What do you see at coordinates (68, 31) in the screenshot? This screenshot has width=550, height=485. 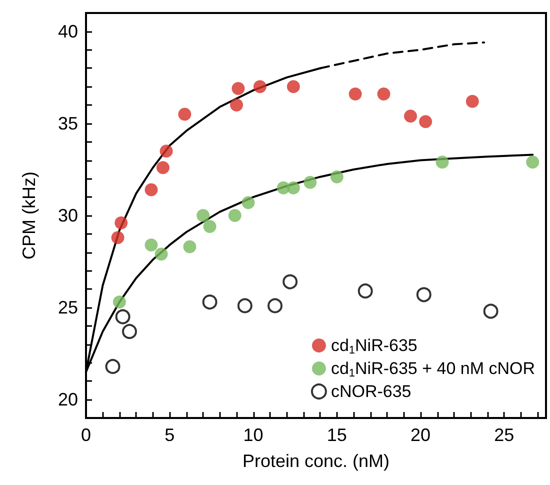 I see `y-tick-label: 40` at bounding box center [68, 31].